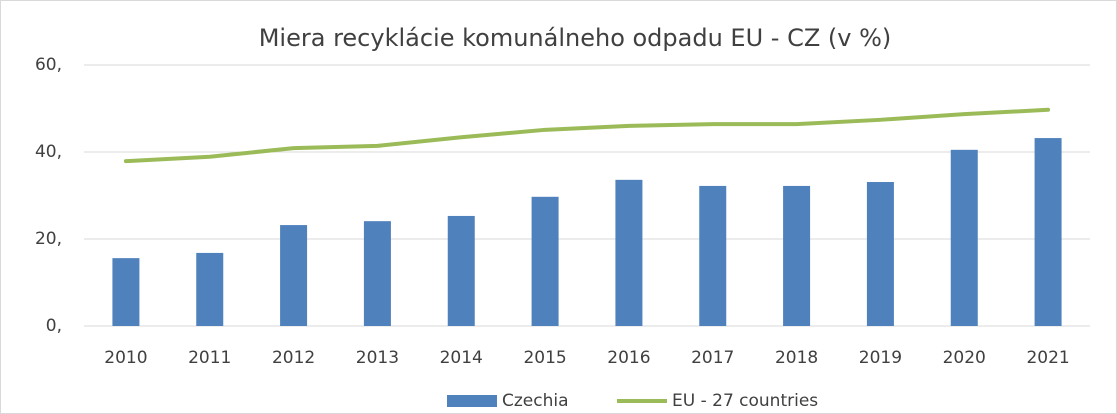  I want to click on legend-label: Czechia, so click(535, 401).